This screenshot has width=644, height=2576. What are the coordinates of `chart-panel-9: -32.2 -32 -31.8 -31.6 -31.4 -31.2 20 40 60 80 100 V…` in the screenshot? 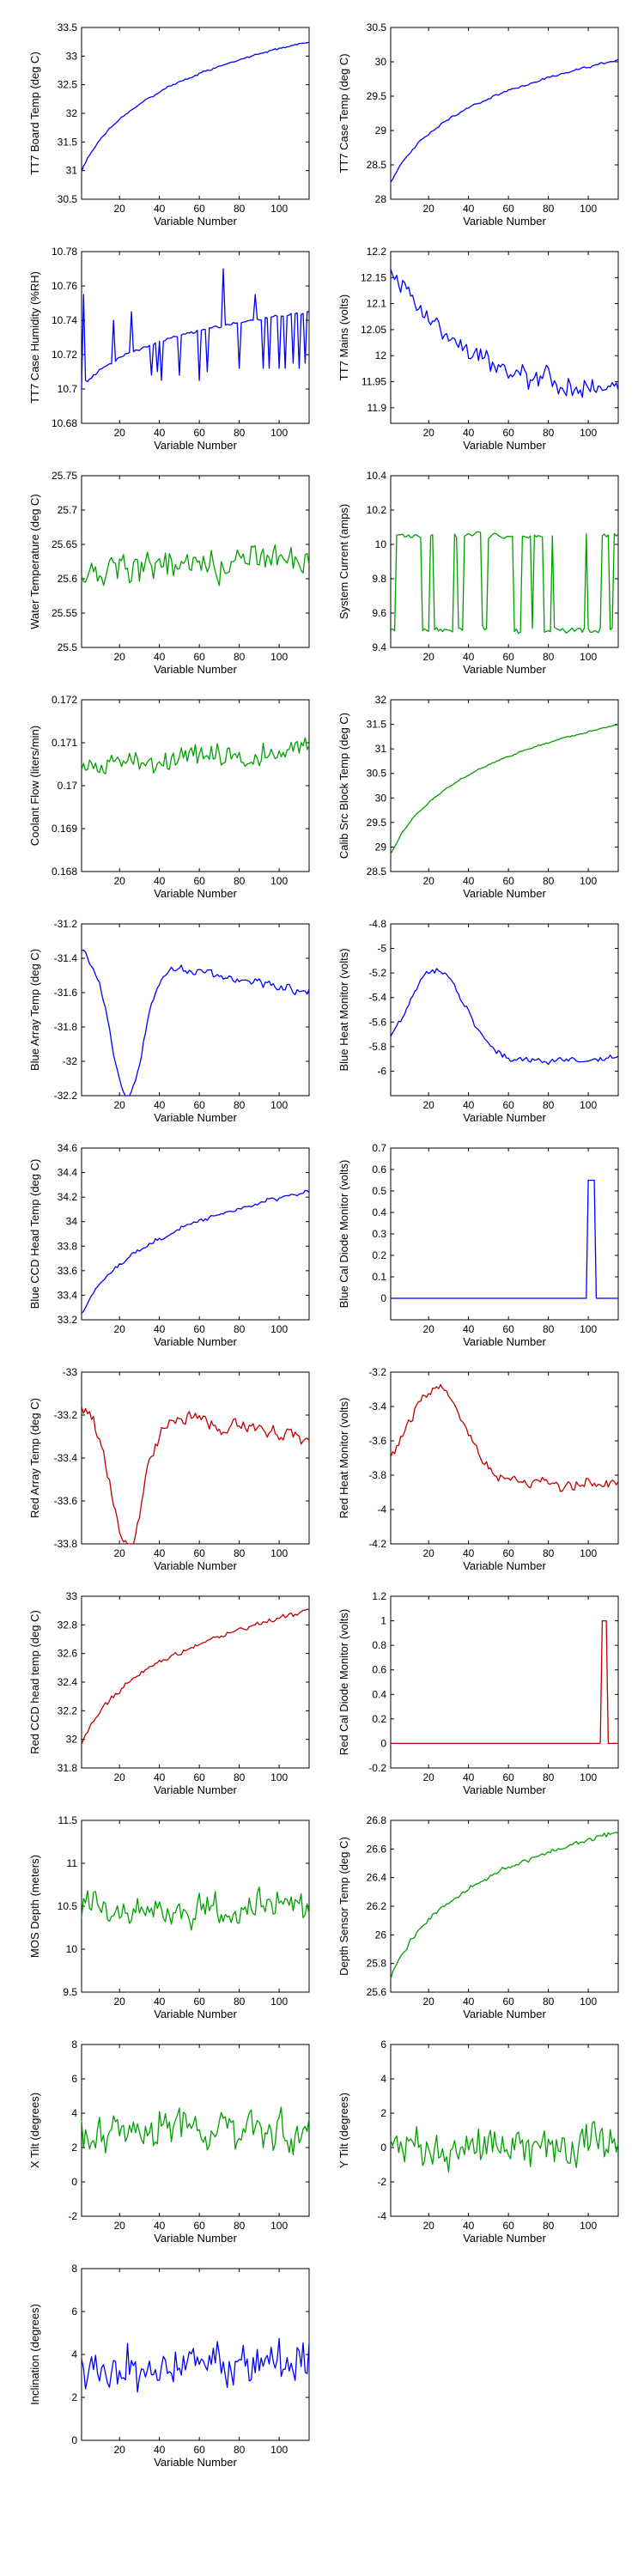 It's located at (169, 1021).